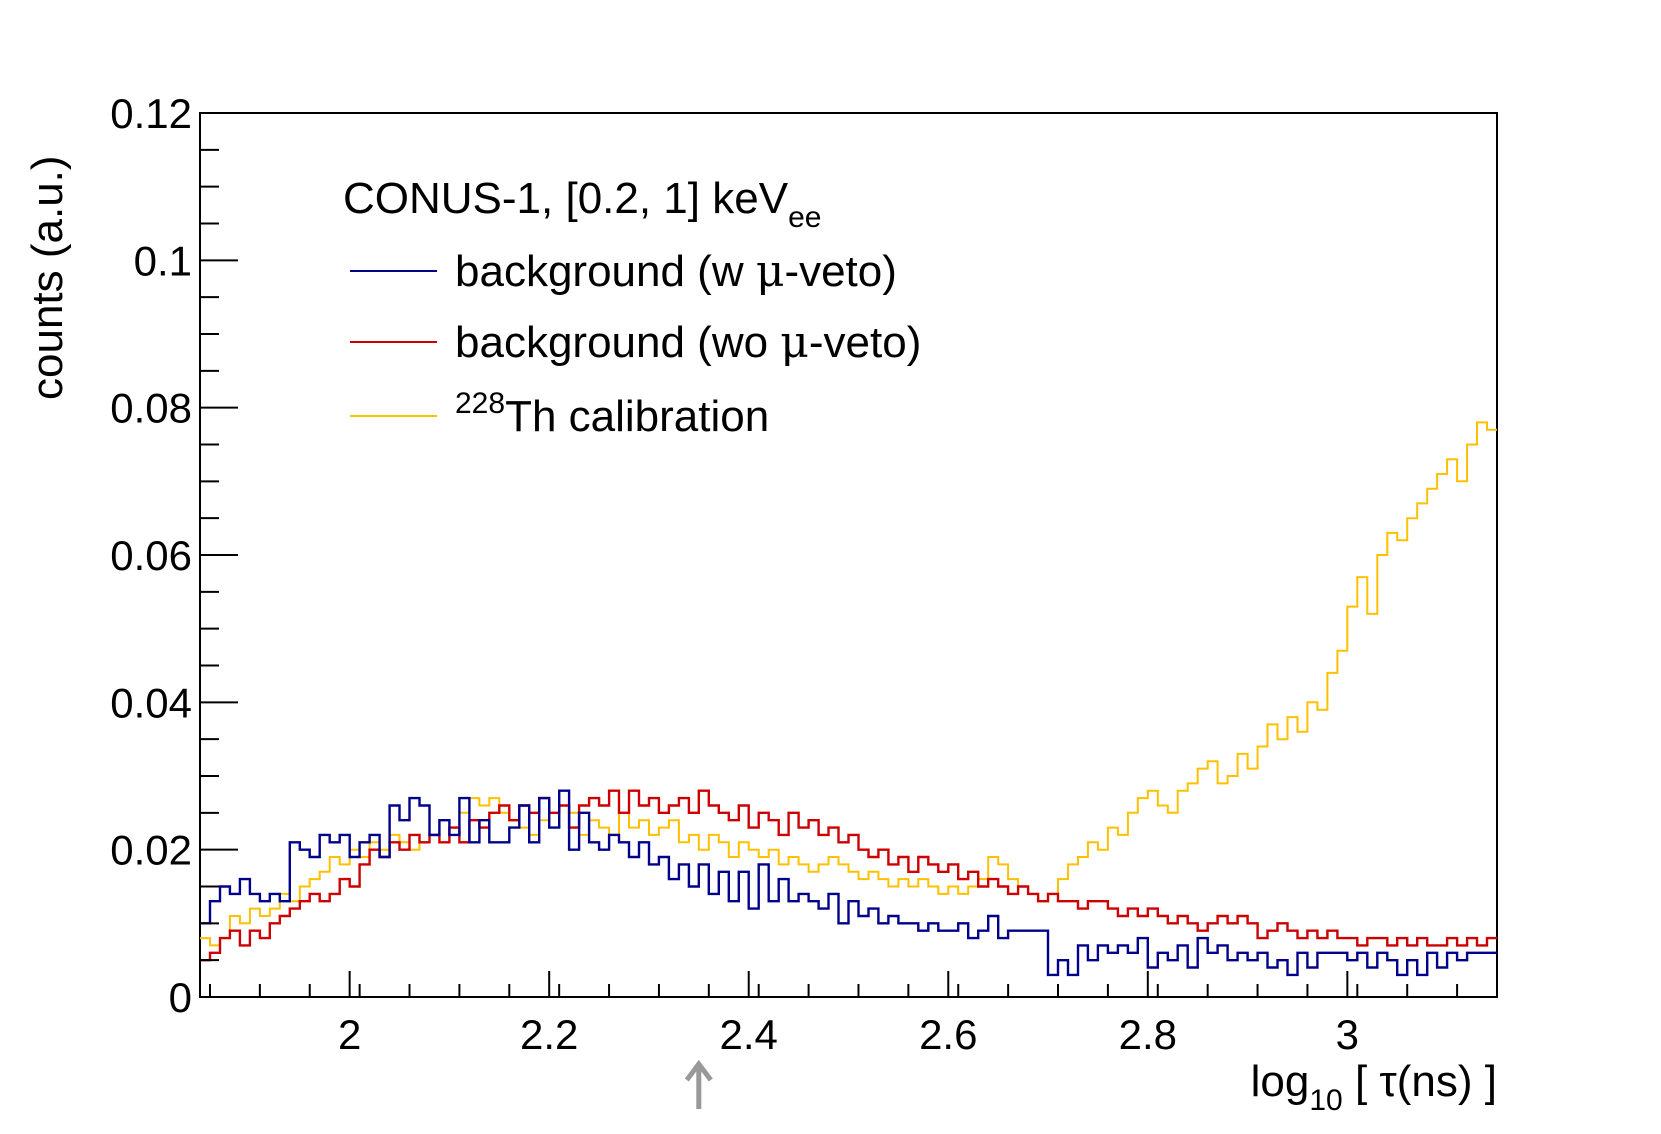 The image size is (1661, 1134). What do you see at coordinates (163, 260) in the screenshot?
I see `y-tick-label: 0.1` at bounding box center [163, 260].